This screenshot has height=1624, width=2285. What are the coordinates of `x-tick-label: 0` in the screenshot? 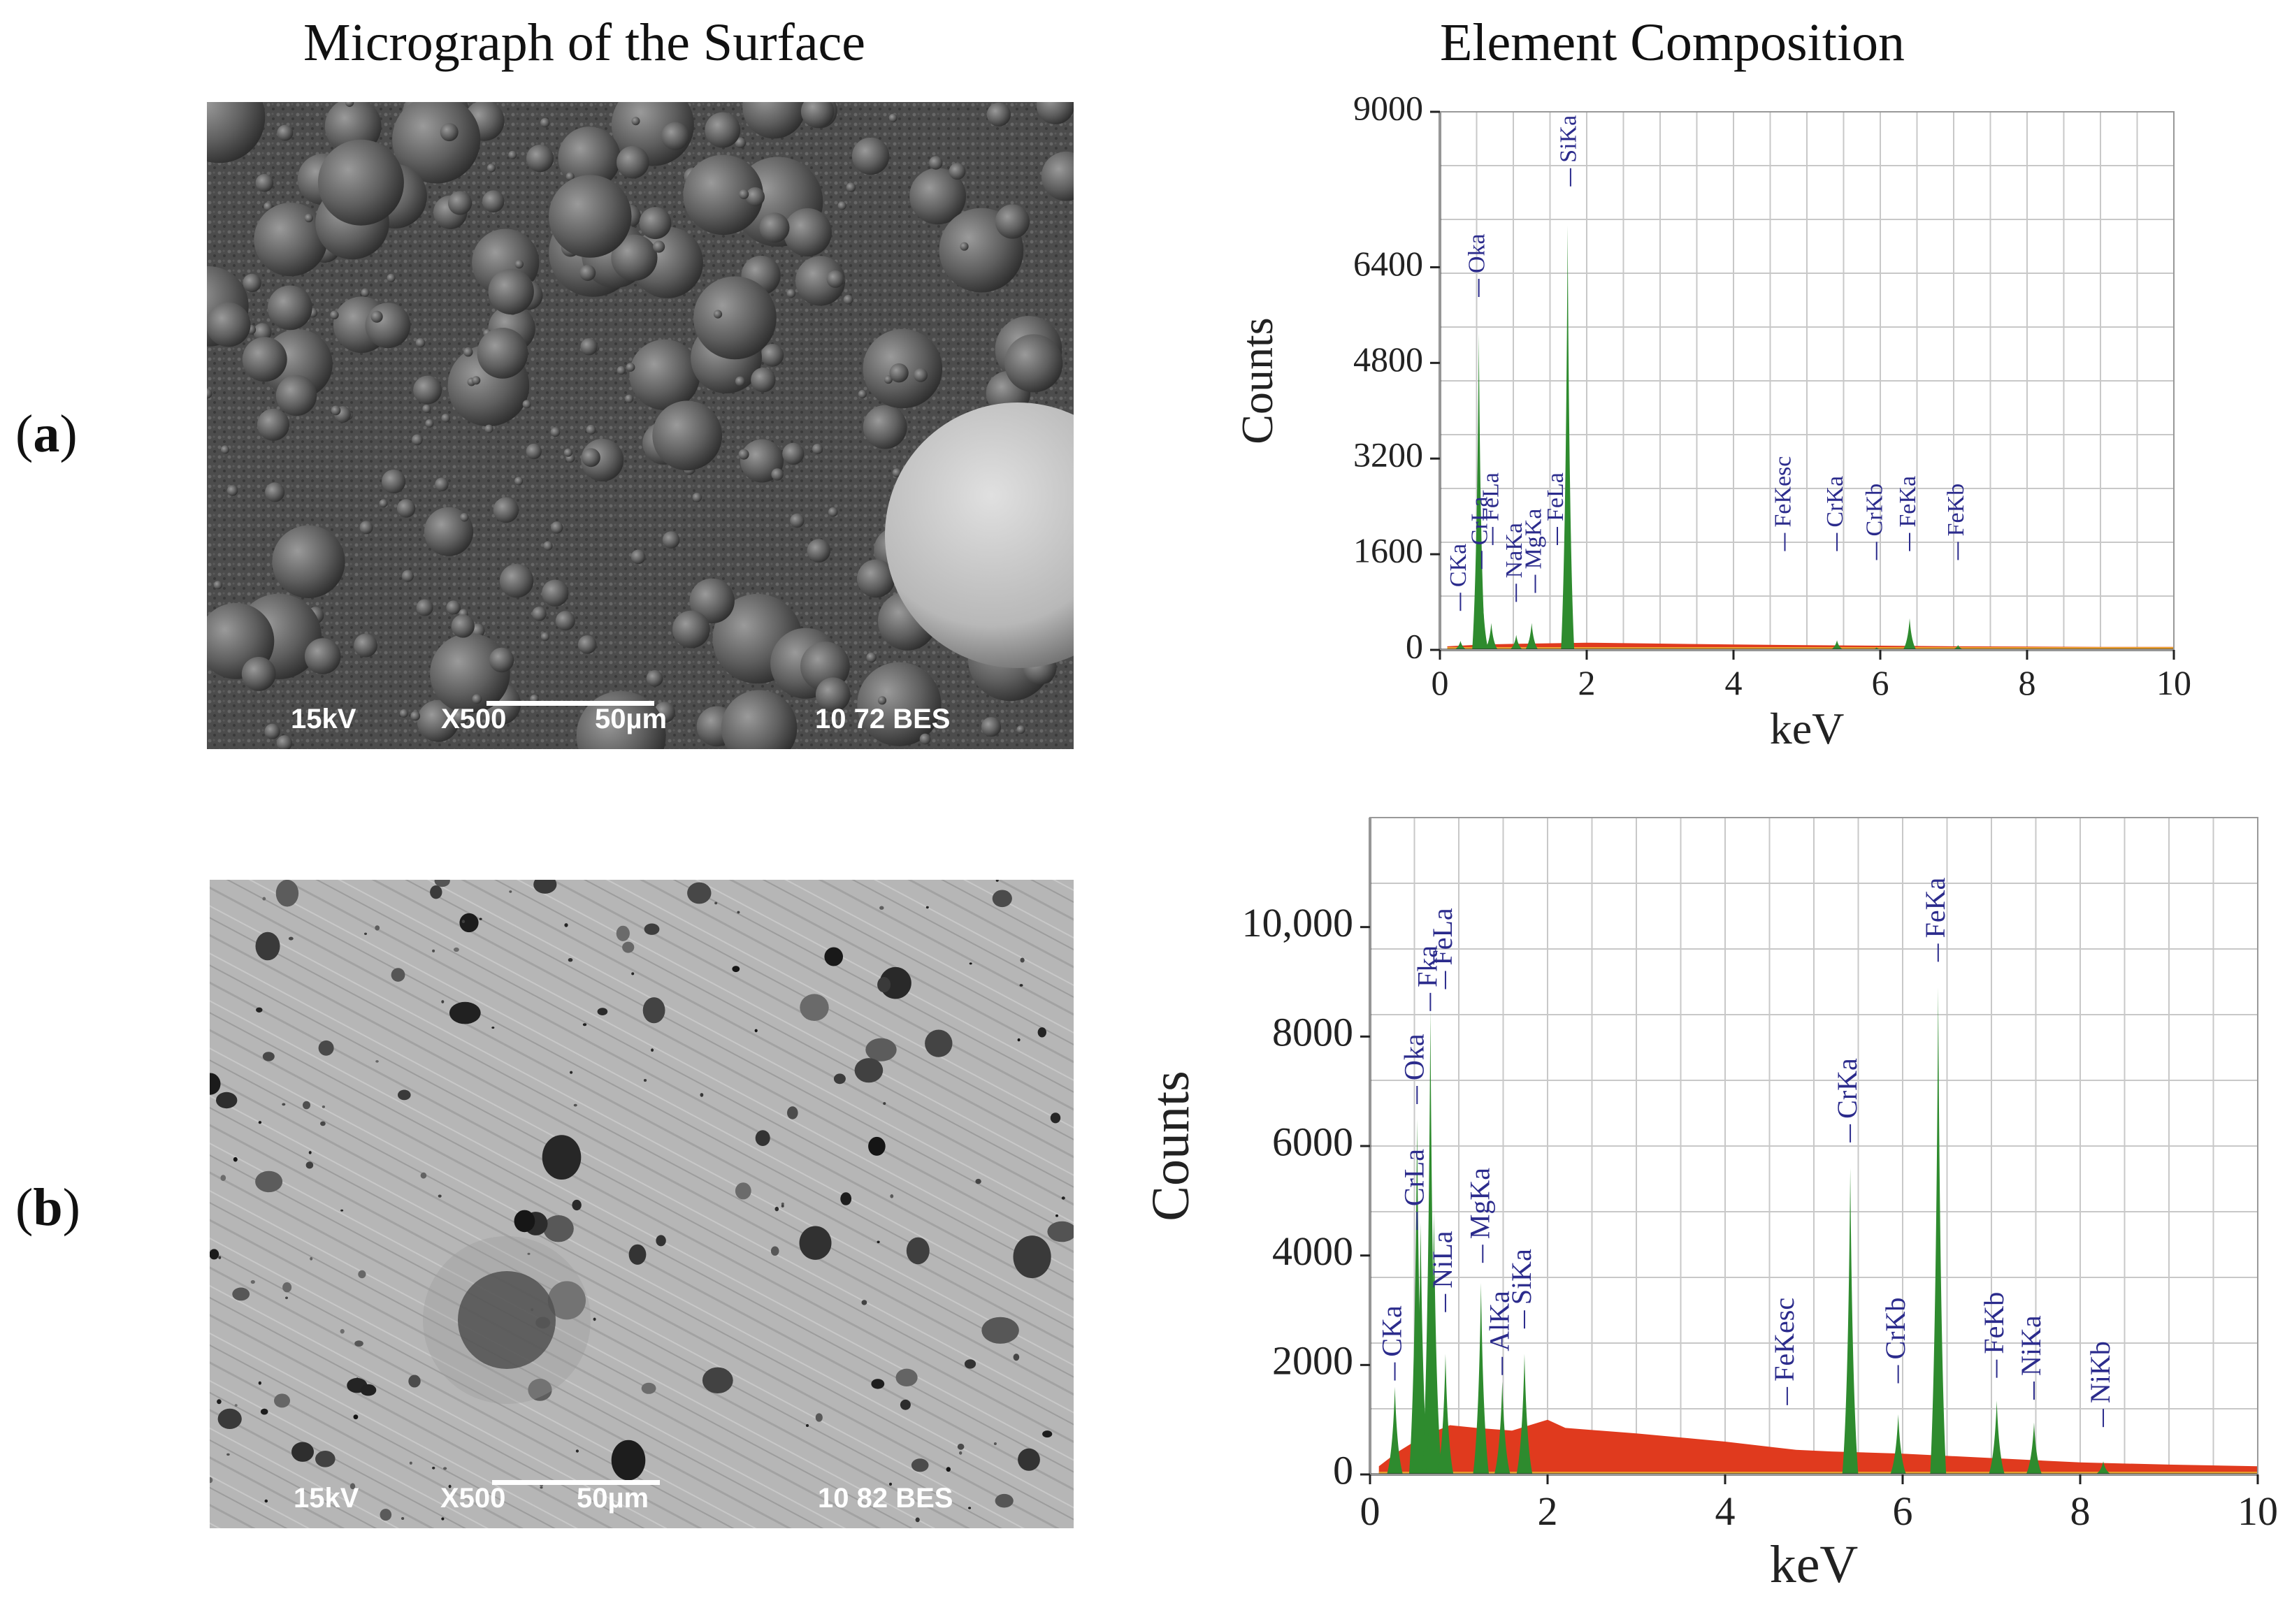 It's located at (1440, 683).